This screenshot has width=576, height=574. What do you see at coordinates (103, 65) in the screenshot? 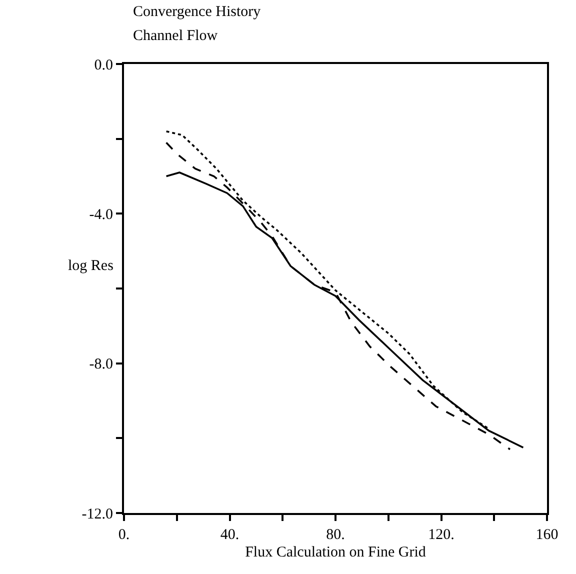
I see `y-tick-label: 0.0` at bounding box center [103, 65].